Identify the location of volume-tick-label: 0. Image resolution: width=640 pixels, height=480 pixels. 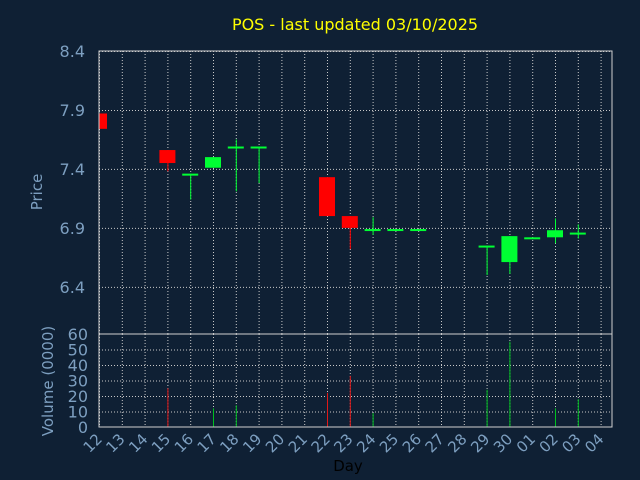
(83, 427).